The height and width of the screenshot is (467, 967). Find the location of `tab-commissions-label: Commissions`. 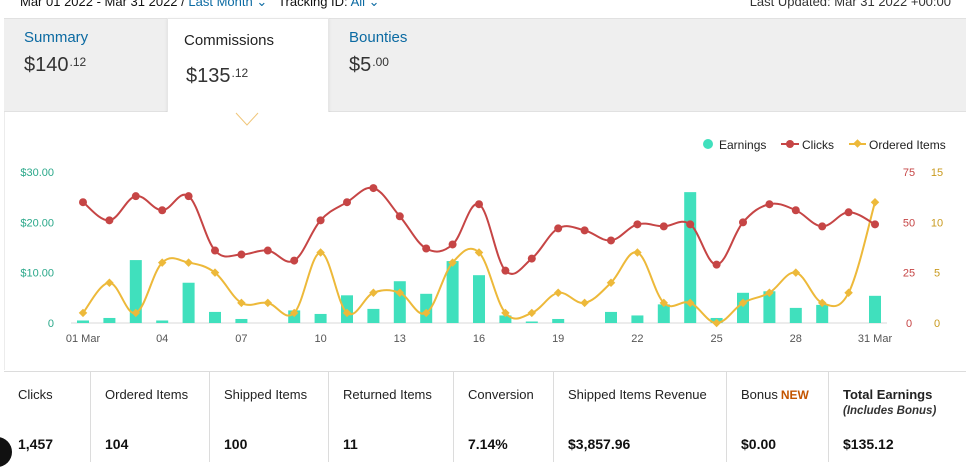

tab-commissions-label: Commissions is located at coordinates (229, 40).